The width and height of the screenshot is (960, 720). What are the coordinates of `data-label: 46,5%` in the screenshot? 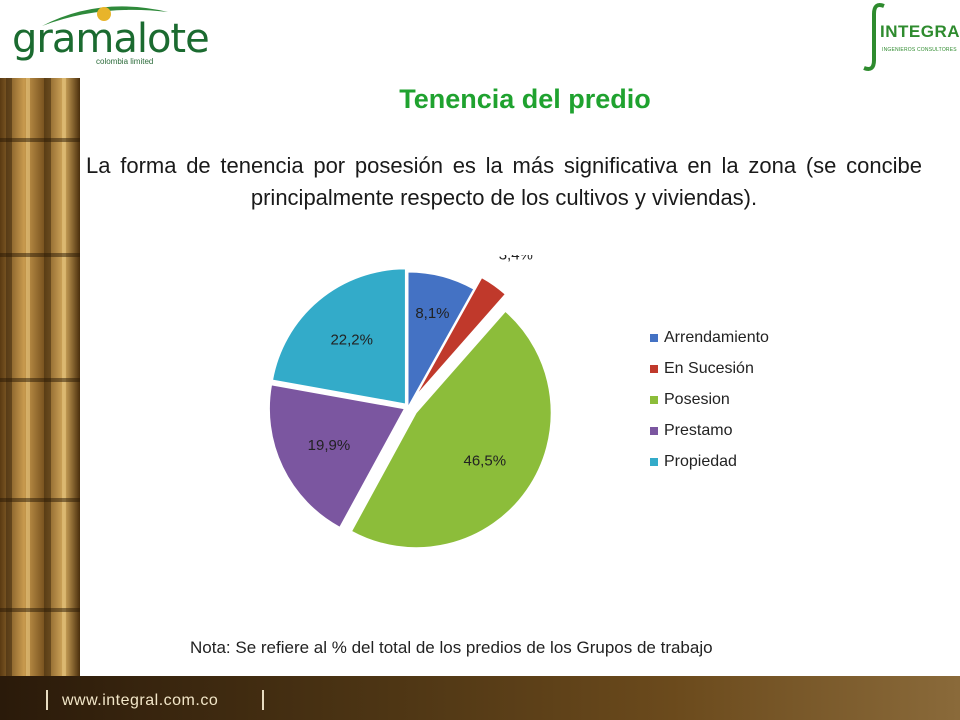 It's located at (485, 461).